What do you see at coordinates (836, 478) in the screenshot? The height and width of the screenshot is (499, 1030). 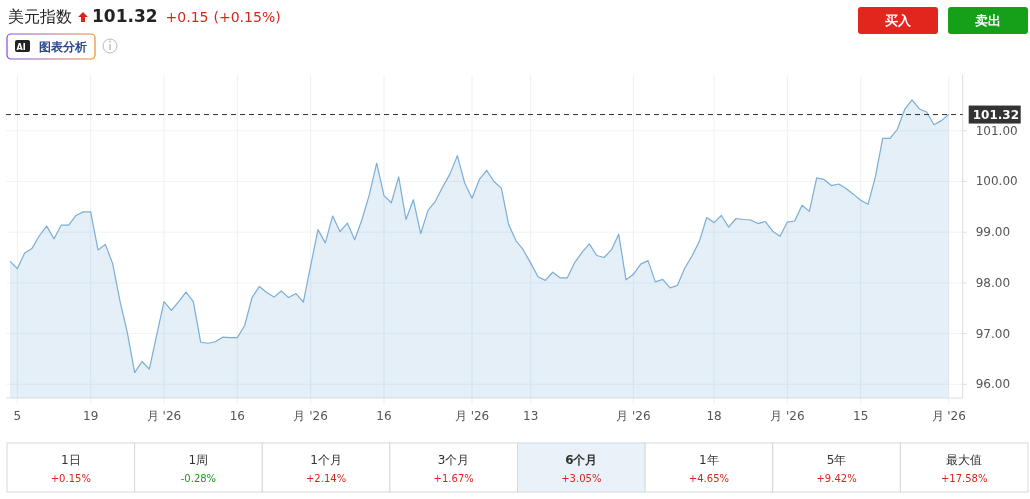 I see `text: +9.42%` at bounding box center [836, 478].